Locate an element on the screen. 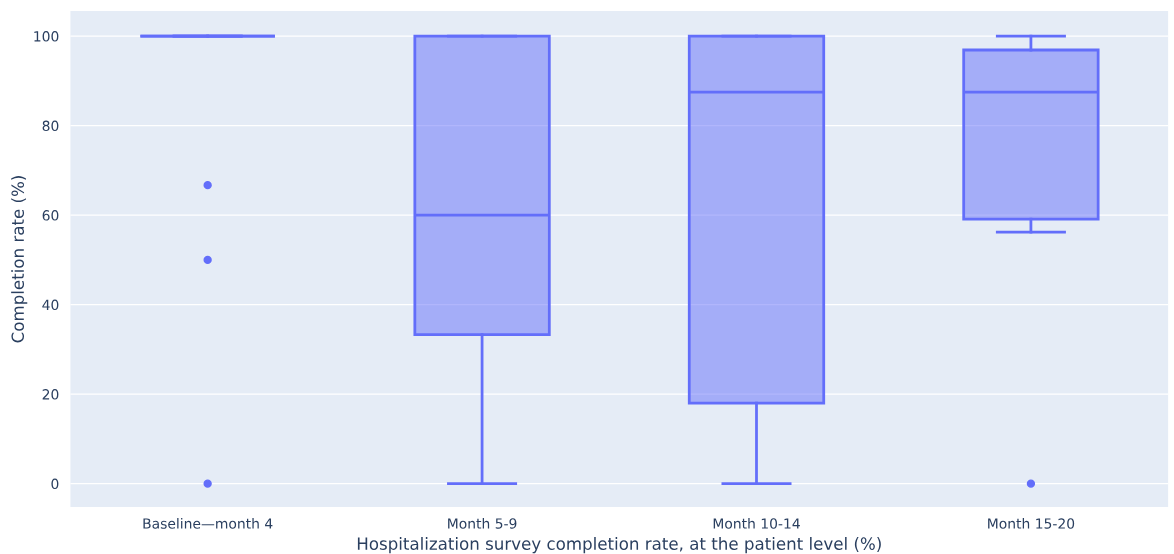 The width and height of the screenshot is (1174, 554). y-tick-label: 0 is located at coordinates (55, 484).